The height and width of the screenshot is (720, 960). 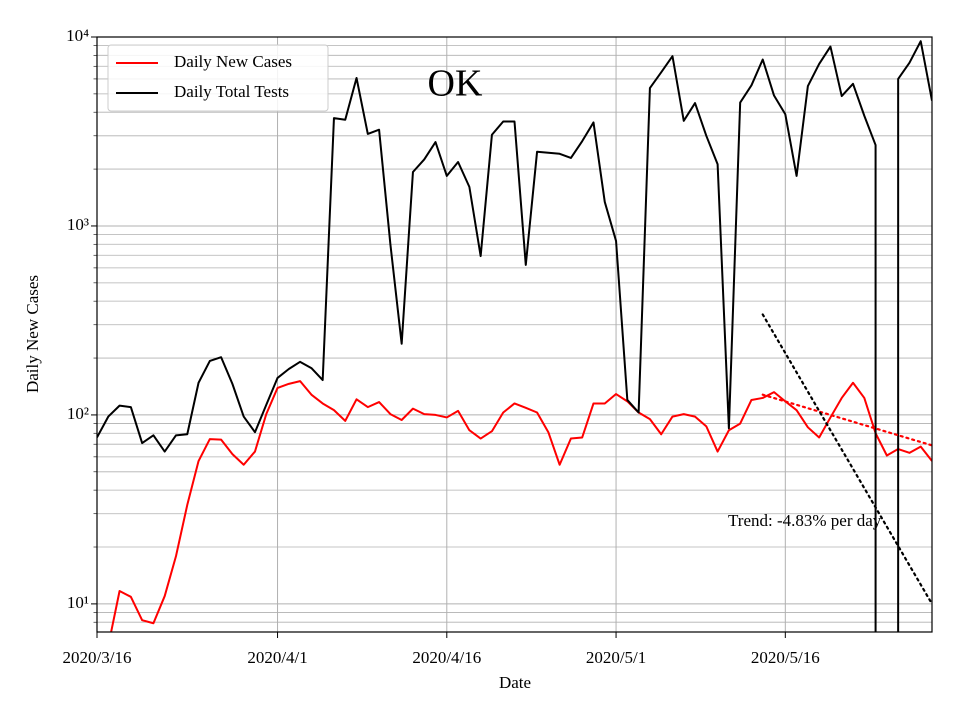 What do you see at coordinates (446, 657) in the screenshot?
I see `x-tick-label: 2020/4/16` at bounding box center [446, 657].